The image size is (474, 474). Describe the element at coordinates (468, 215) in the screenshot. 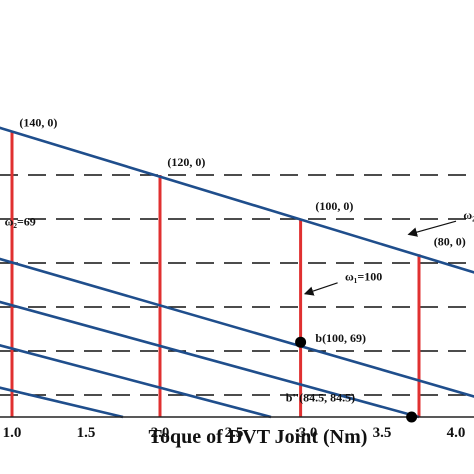

I see `annotation-7: ω₂=0` at that location.